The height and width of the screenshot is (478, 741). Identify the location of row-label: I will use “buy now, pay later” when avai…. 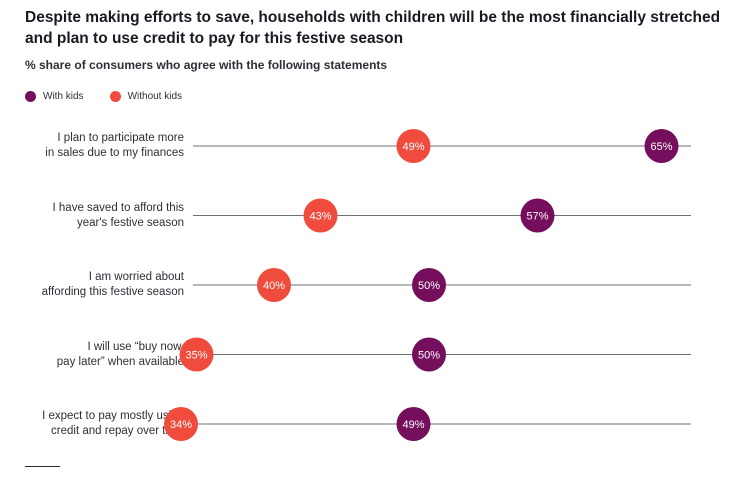
(92, 355).